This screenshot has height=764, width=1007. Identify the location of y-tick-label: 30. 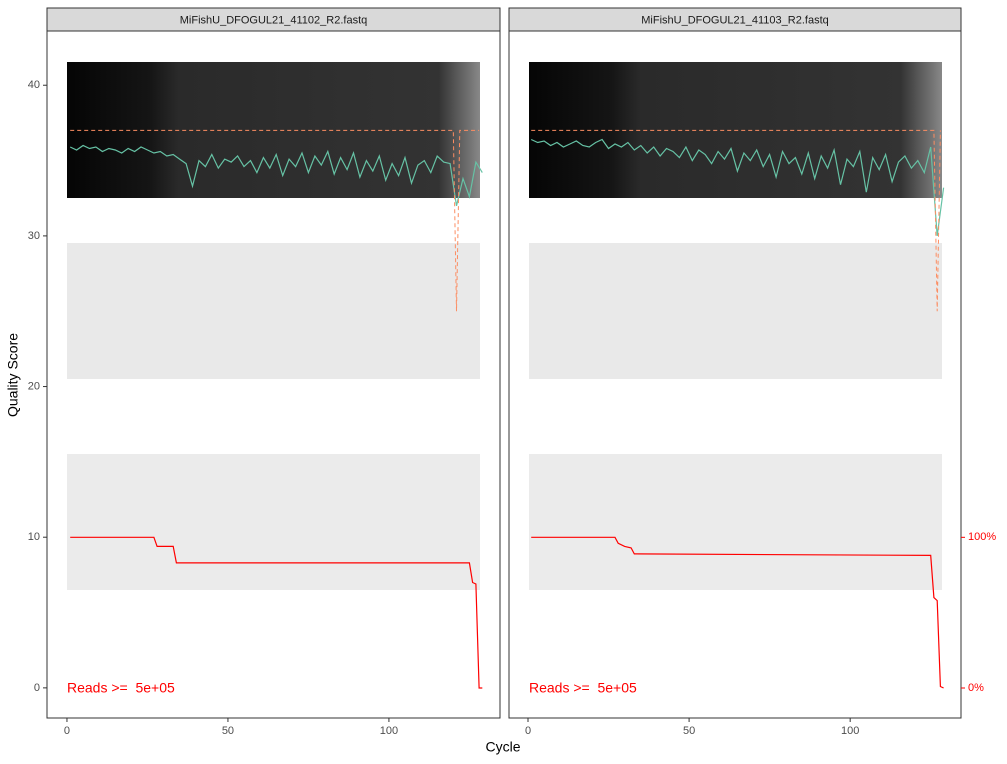
(34, 236).